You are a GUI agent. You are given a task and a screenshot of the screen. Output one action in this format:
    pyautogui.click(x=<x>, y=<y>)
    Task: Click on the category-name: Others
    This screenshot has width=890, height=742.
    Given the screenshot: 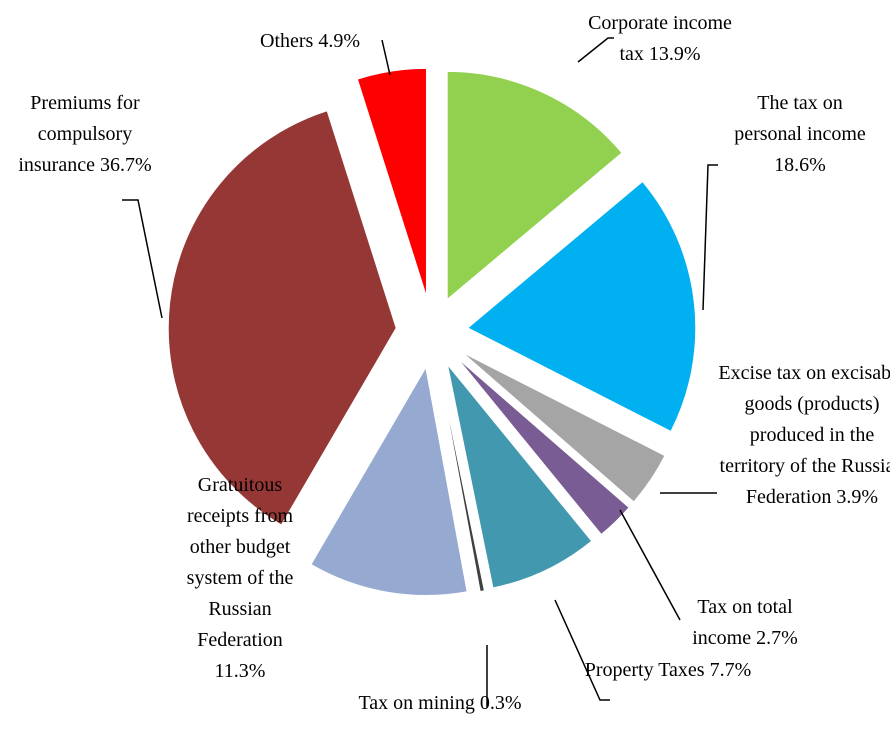 What is the action you would take?
    pyautogui.click(x=287, y=41)
    